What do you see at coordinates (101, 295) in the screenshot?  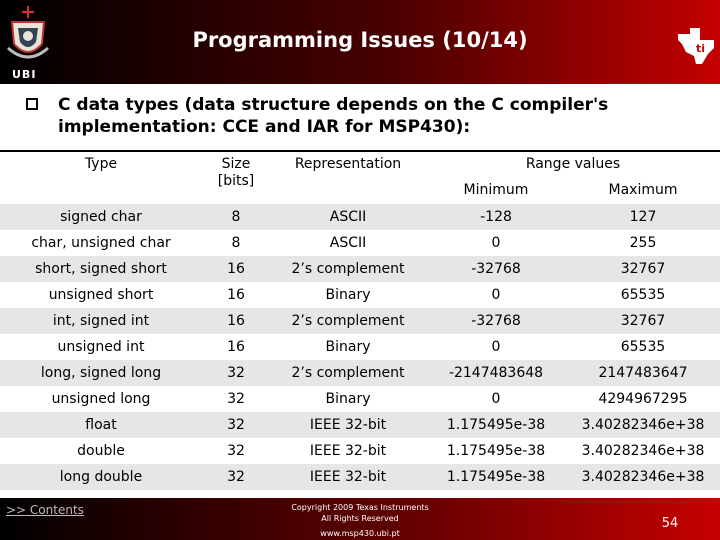 I see `cell-type: unsigned short` at bounding box center [101, 295].